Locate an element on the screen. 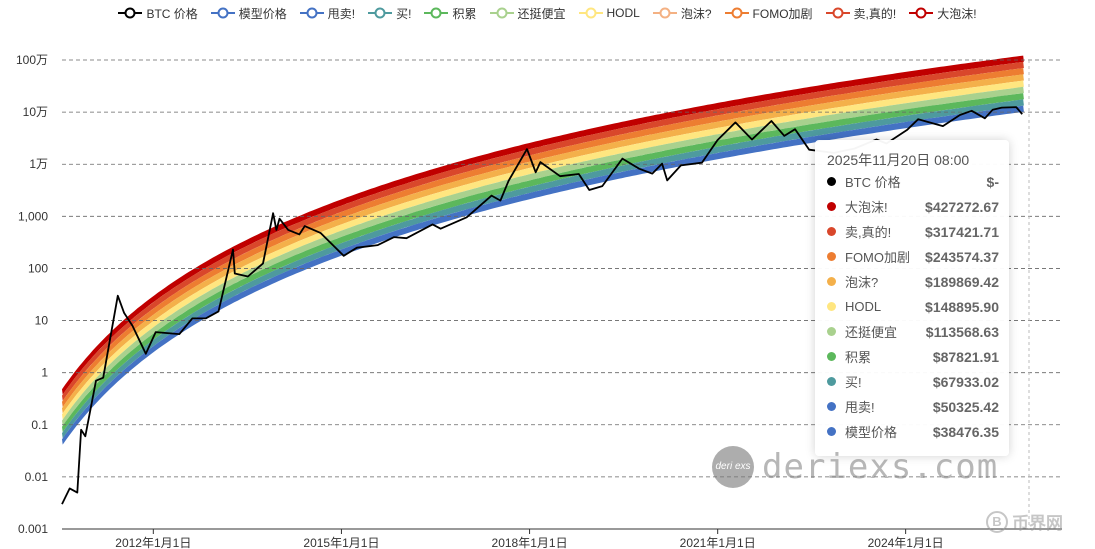 The width and height of the screenshot is (1095, 549). tooltip-series-value: $317421.71 is located at coordinates (962, 231).